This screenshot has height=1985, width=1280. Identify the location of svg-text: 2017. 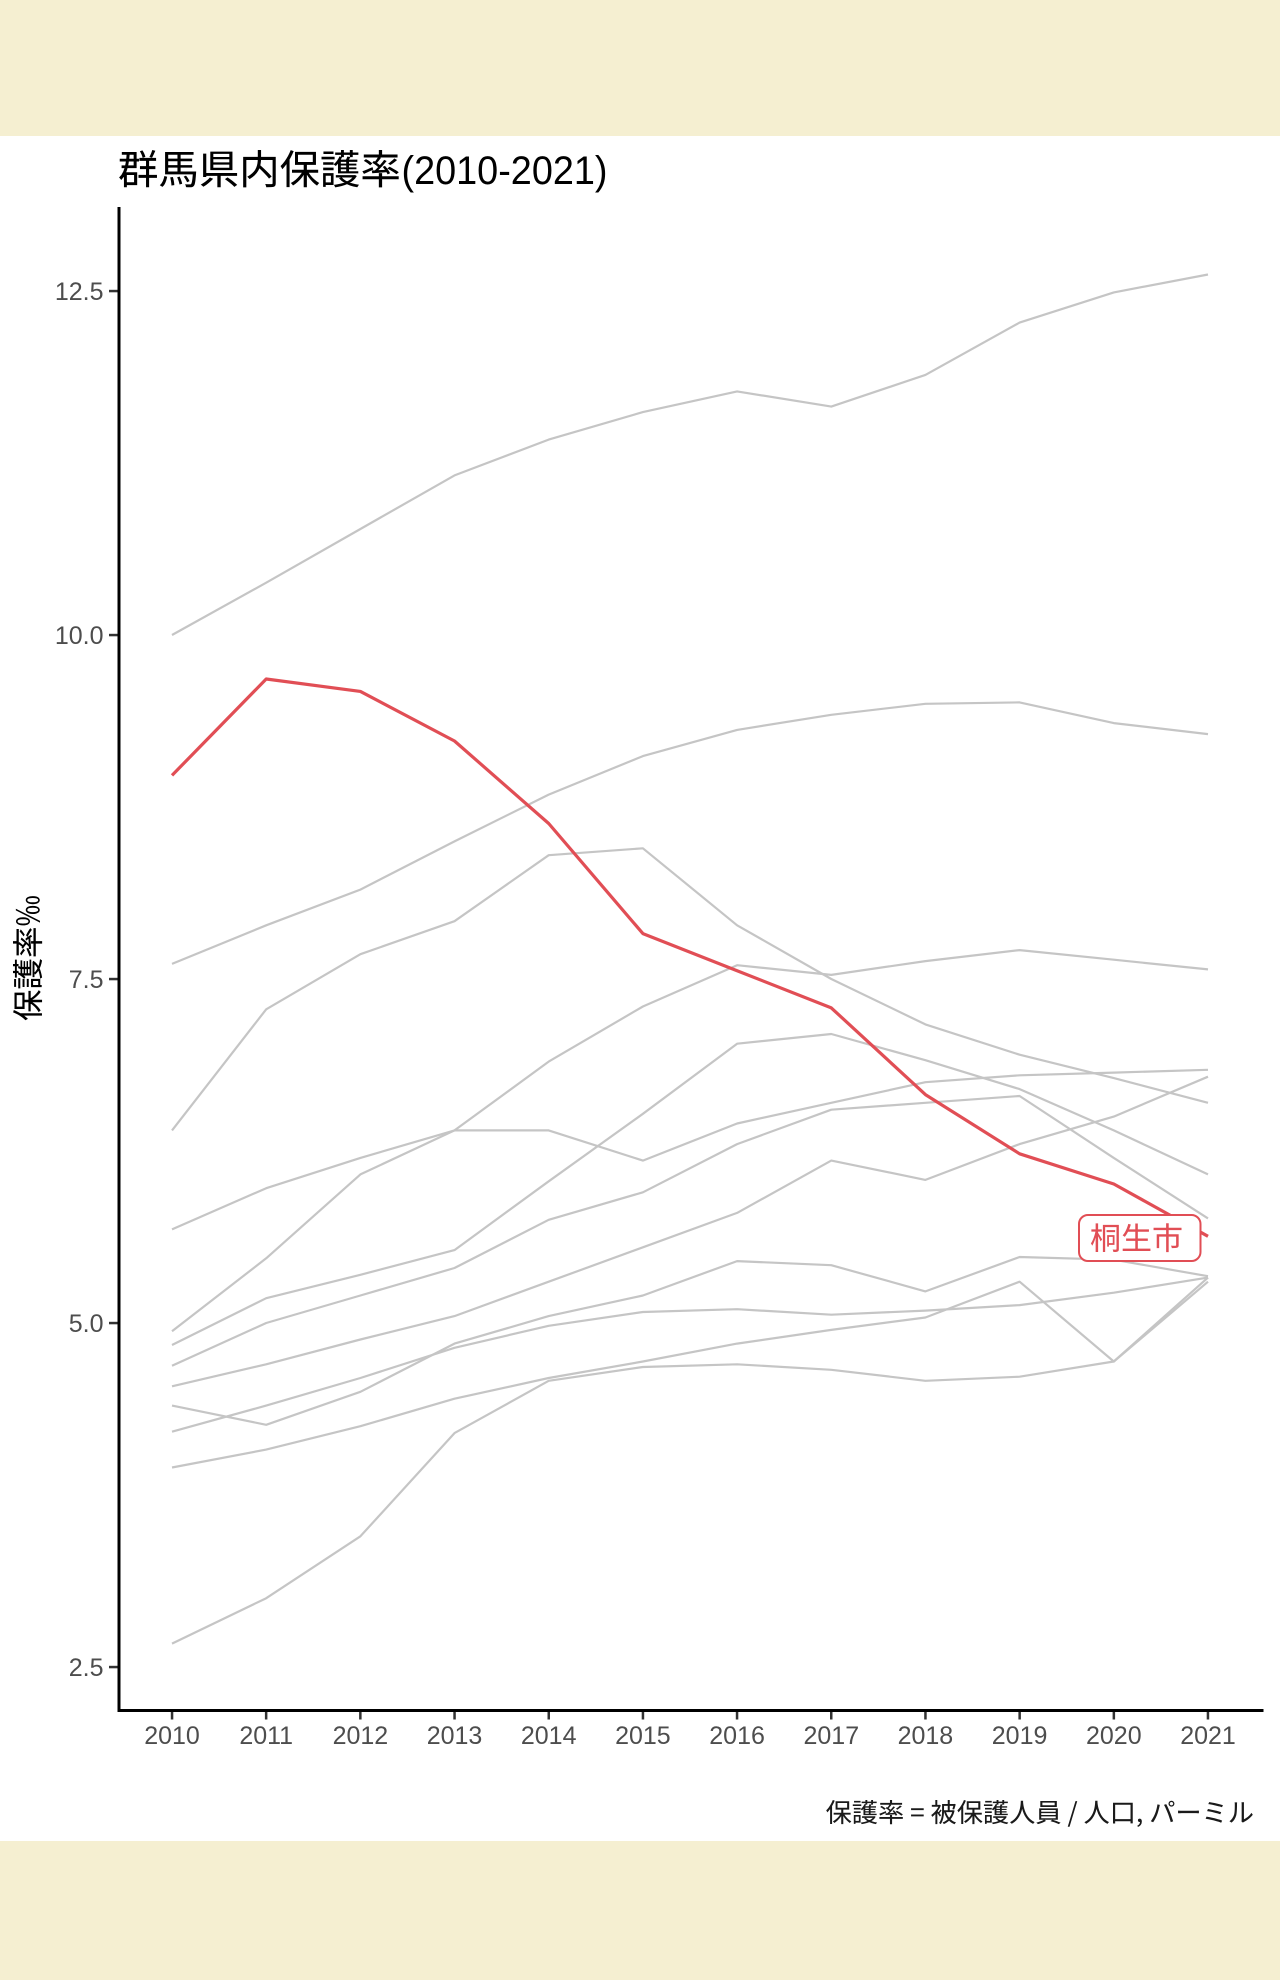
(831, 1736).